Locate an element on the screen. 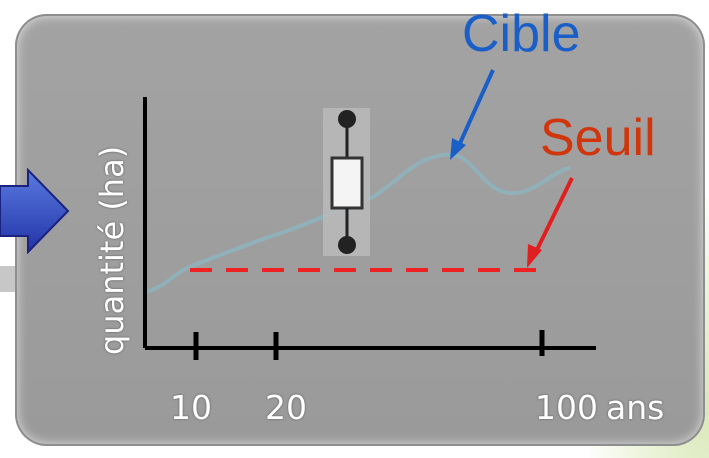 The height and width of the screenshot is (458, 709). y-axis-label: quantité (ha) is located at coordinates (112, 250).